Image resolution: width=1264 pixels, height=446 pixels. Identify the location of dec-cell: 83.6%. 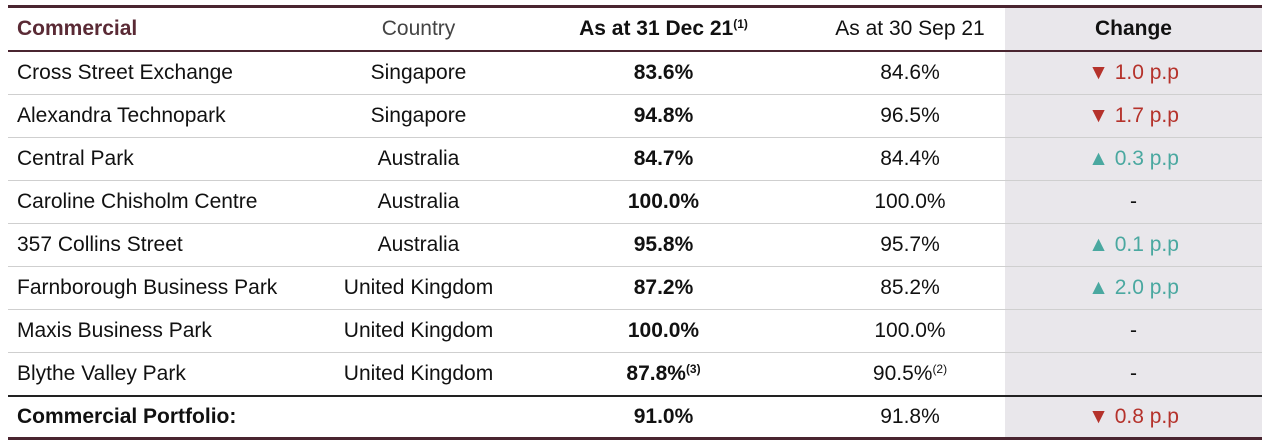
(663, 73).